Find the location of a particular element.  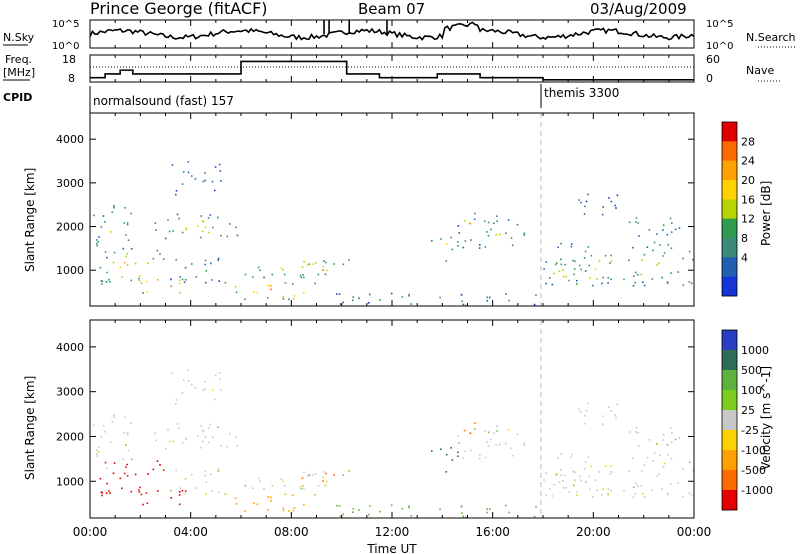

velocity-colorbar-tick: -1000 is located at coordinates (757, 490).